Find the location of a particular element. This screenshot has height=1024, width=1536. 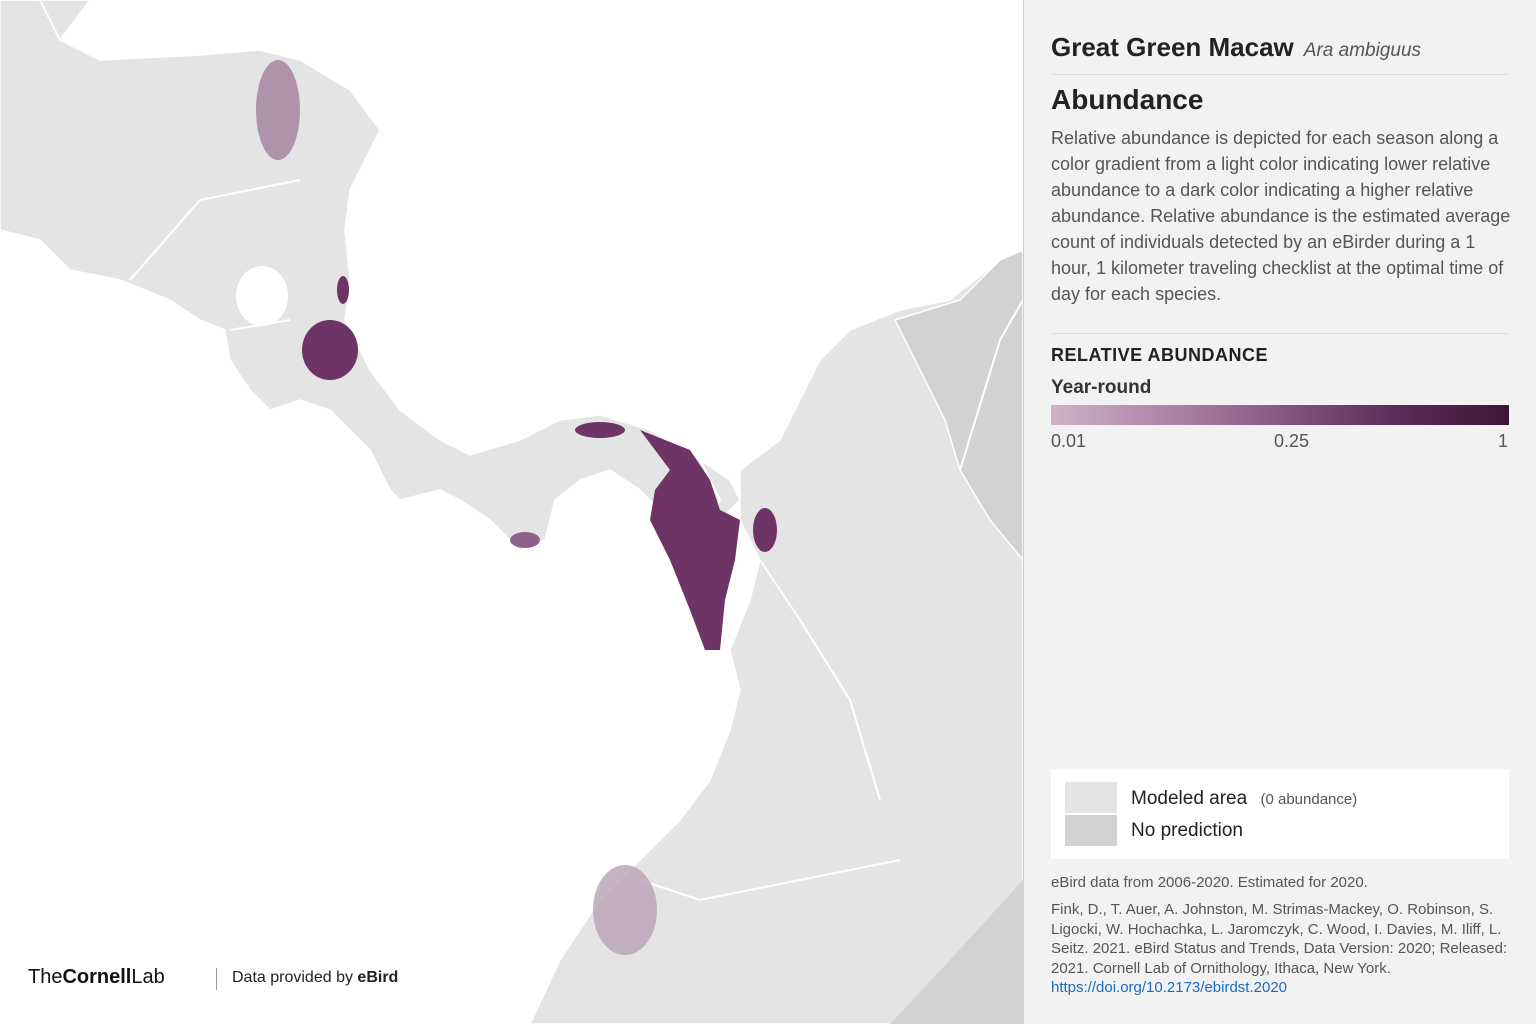

key-label: Modeled area is located at coordinates (1189, 798).